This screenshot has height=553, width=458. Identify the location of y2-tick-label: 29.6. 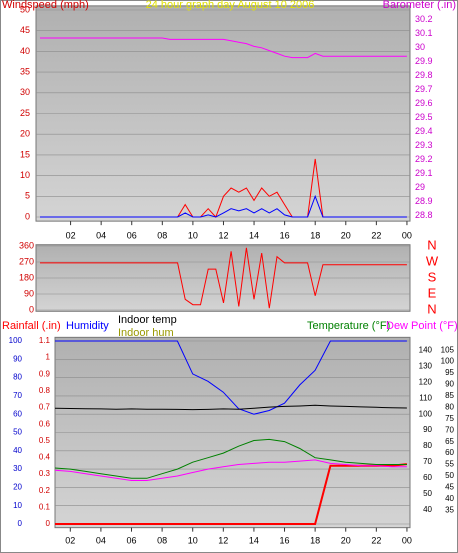
(424, 103).